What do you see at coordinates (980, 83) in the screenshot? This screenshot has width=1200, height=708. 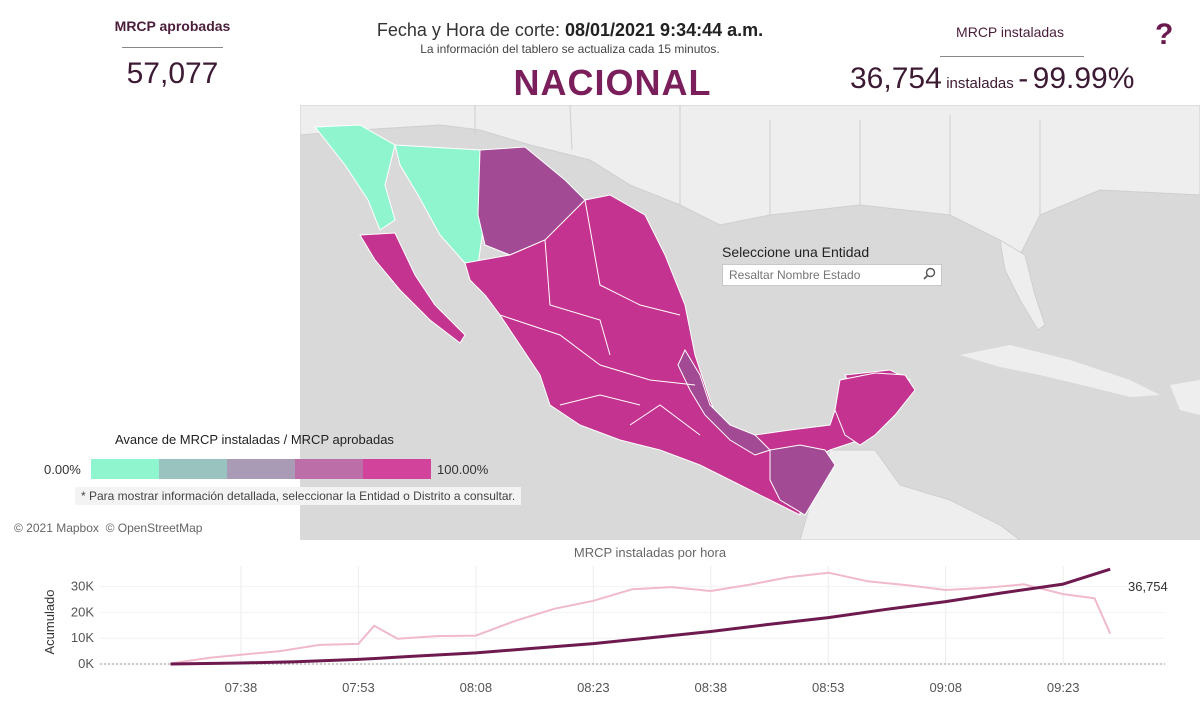 I see `mrcp-instaladas-unit: instaladas` at bounding box center [980, 83].